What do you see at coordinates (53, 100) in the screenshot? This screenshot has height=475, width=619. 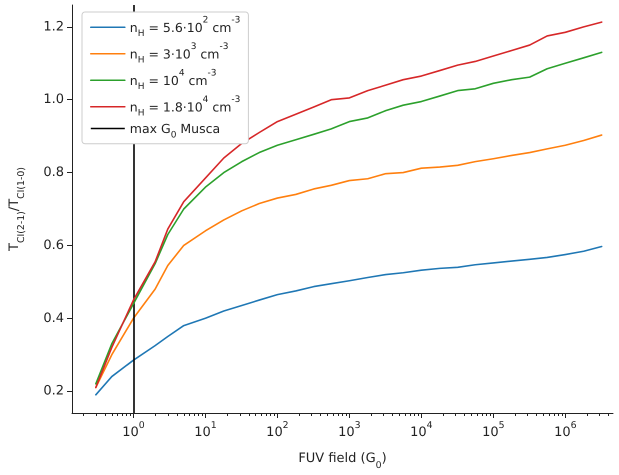 I see `y-tick-label: 1.0` at bounding box center [53, 100].